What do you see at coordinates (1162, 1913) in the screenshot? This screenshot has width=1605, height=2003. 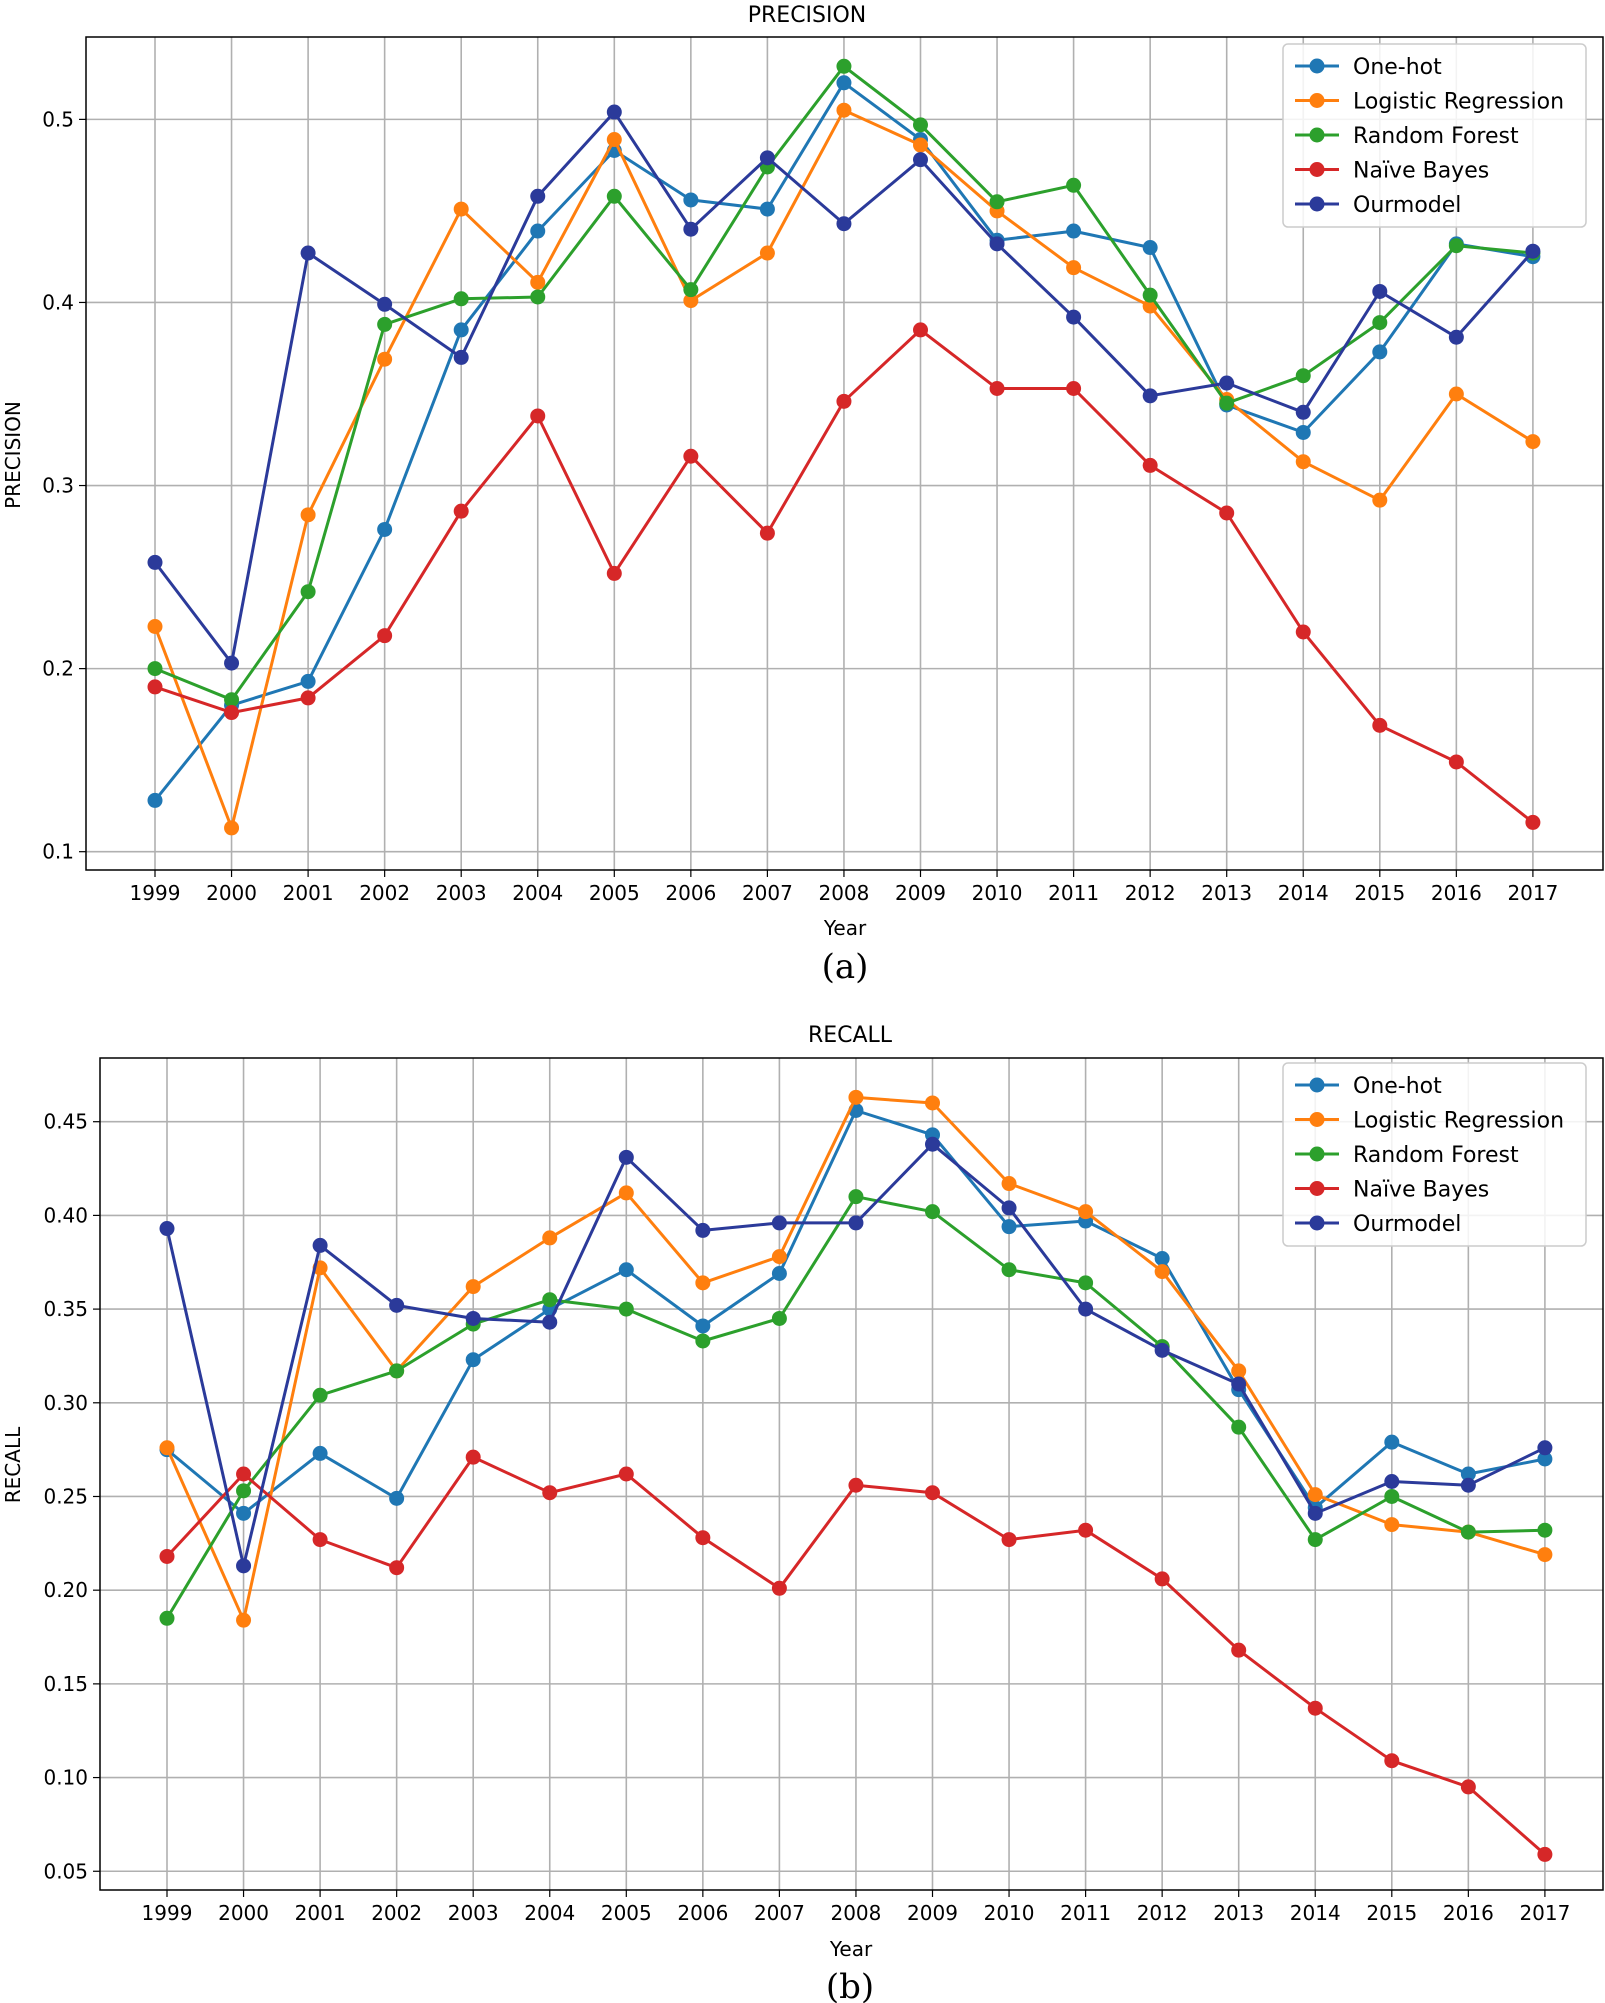 I see `x-tick-label: 2012` at bounding box center [1162, 1913].